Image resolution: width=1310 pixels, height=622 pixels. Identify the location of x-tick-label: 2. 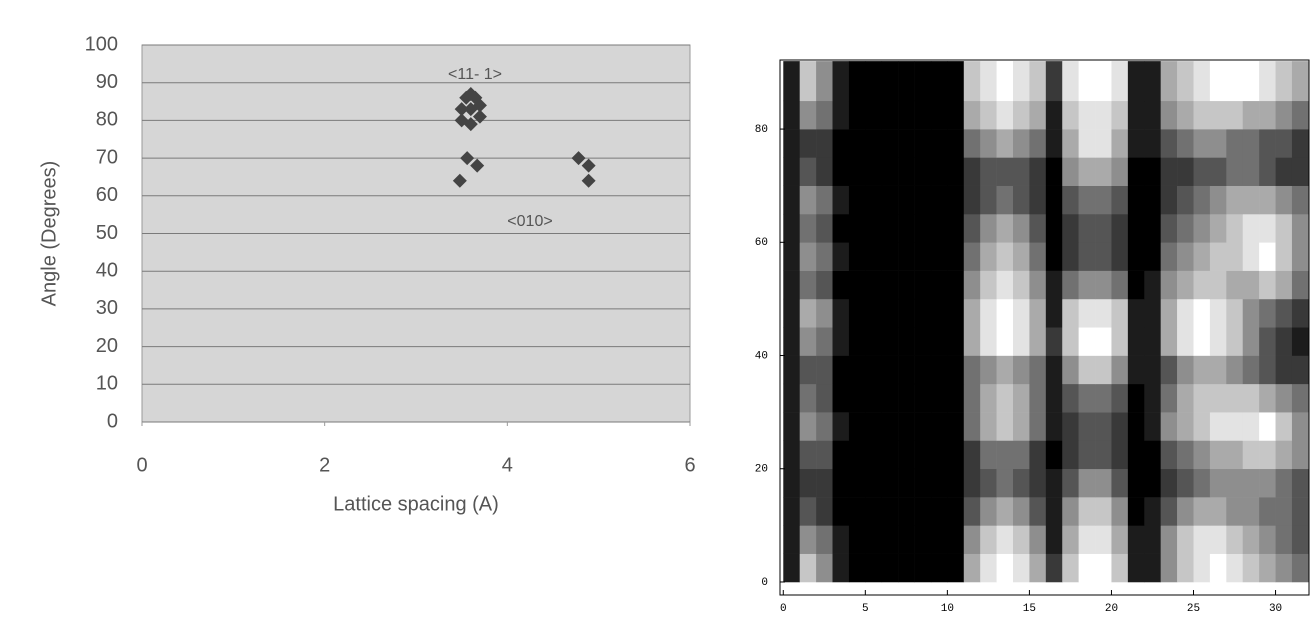
(324, 465).